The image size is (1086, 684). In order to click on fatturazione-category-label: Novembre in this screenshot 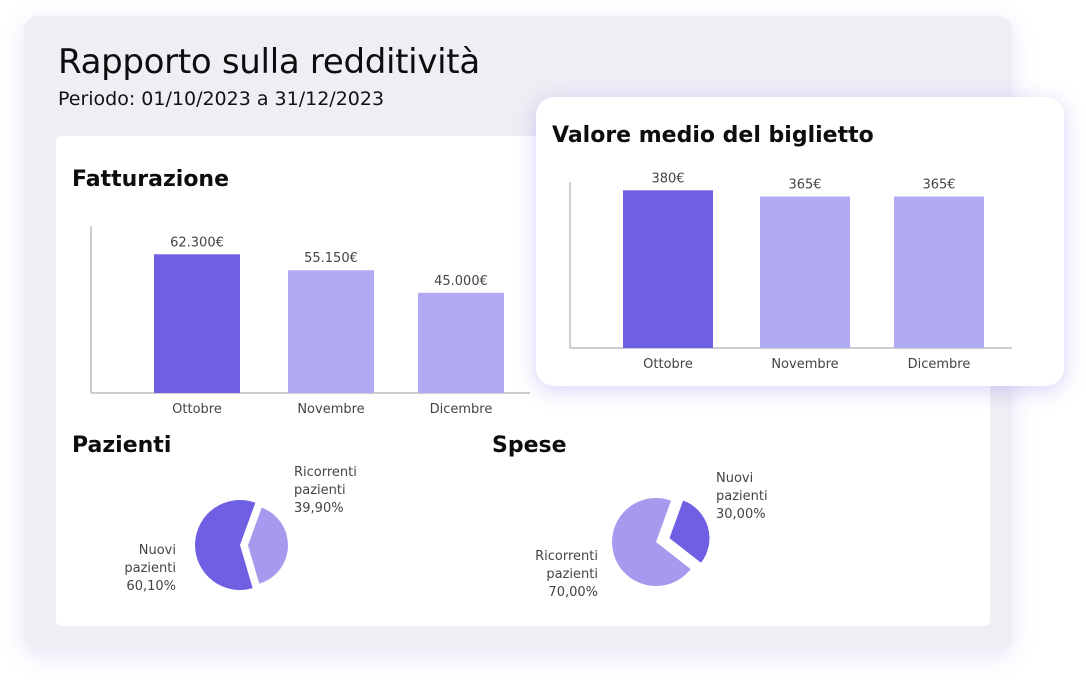, I will do `click(330, 409)`.